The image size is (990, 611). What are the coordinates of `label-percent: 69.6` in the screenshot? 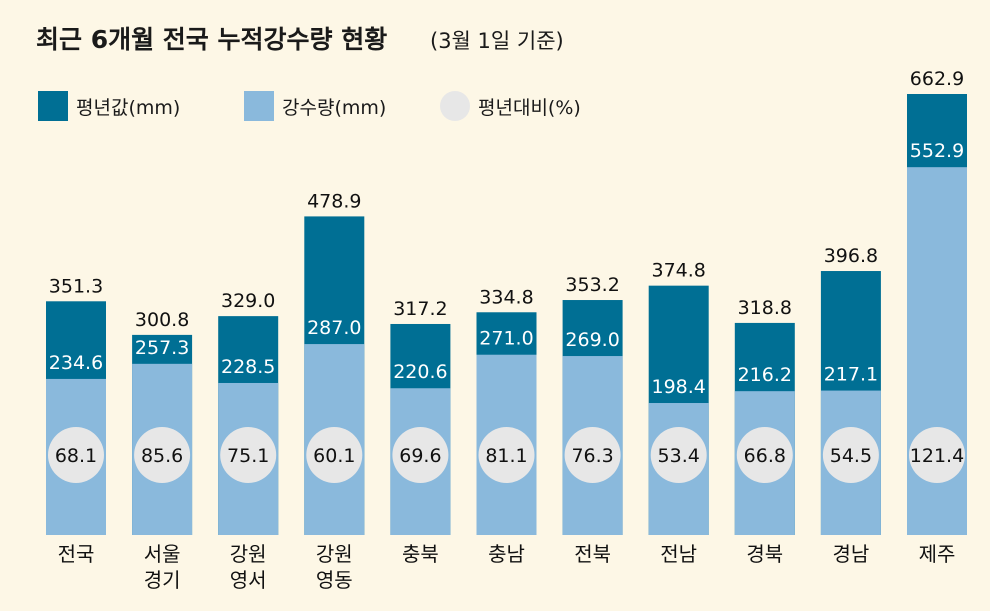 It's located at (420, 456).